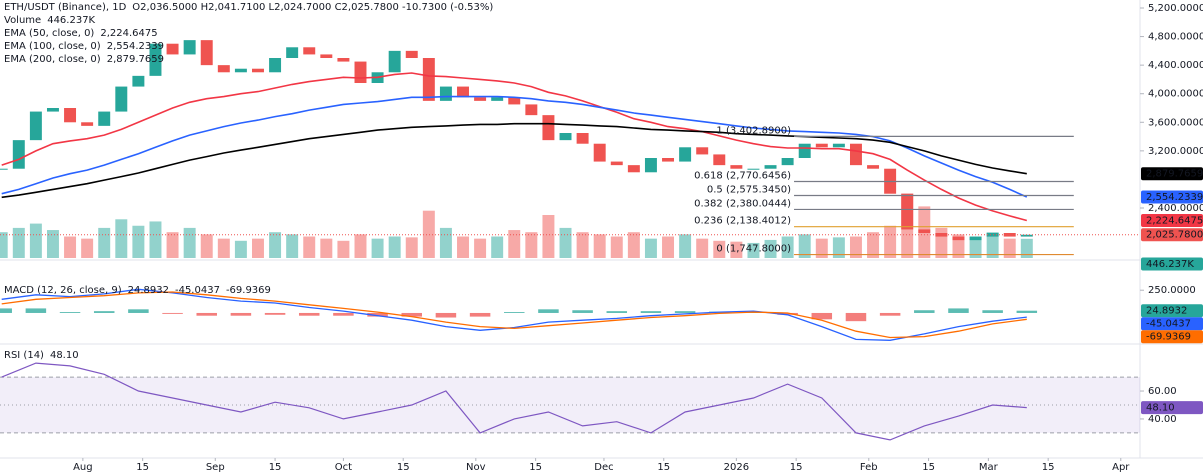 Image resolution: width=1203 pixels, height=476 pixels. Describe the element at coordinates (64, 355) in the screenshot. I see `legend-value: 48.10` at that location.